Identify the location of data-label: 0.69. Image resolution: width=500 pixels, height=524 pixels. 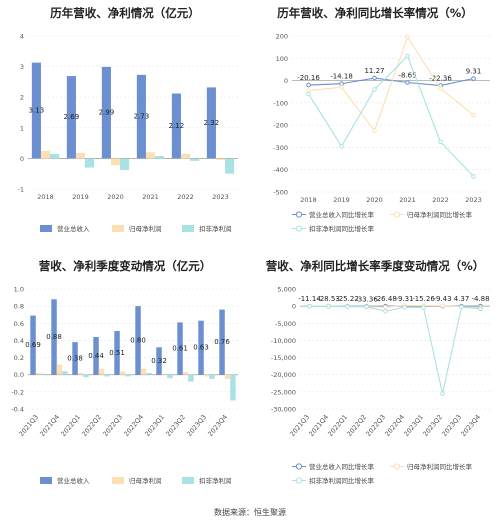
(33, 345).